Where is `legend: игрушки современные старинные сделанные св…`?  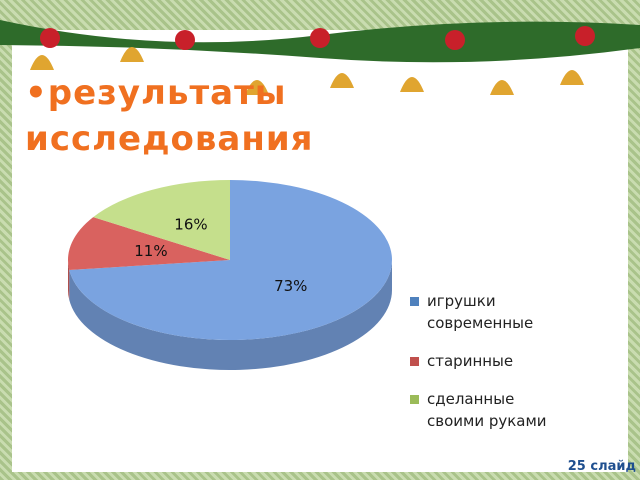 legend: игрушки современные старинные сделанные св… is located at coordinates (490, 369).